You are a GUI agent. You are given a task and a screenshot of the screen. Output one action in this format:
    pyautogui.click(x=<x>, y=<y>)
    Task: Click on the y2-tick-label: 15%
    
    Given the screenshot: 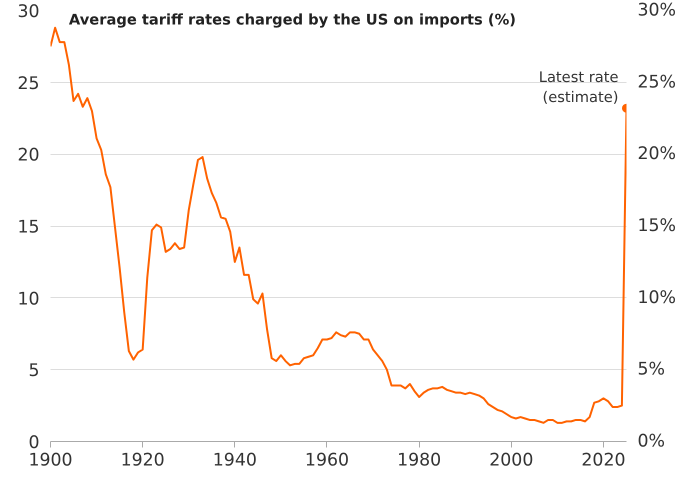 What is the action you would take?
    pyautogui.click(x=657, y=226)
    